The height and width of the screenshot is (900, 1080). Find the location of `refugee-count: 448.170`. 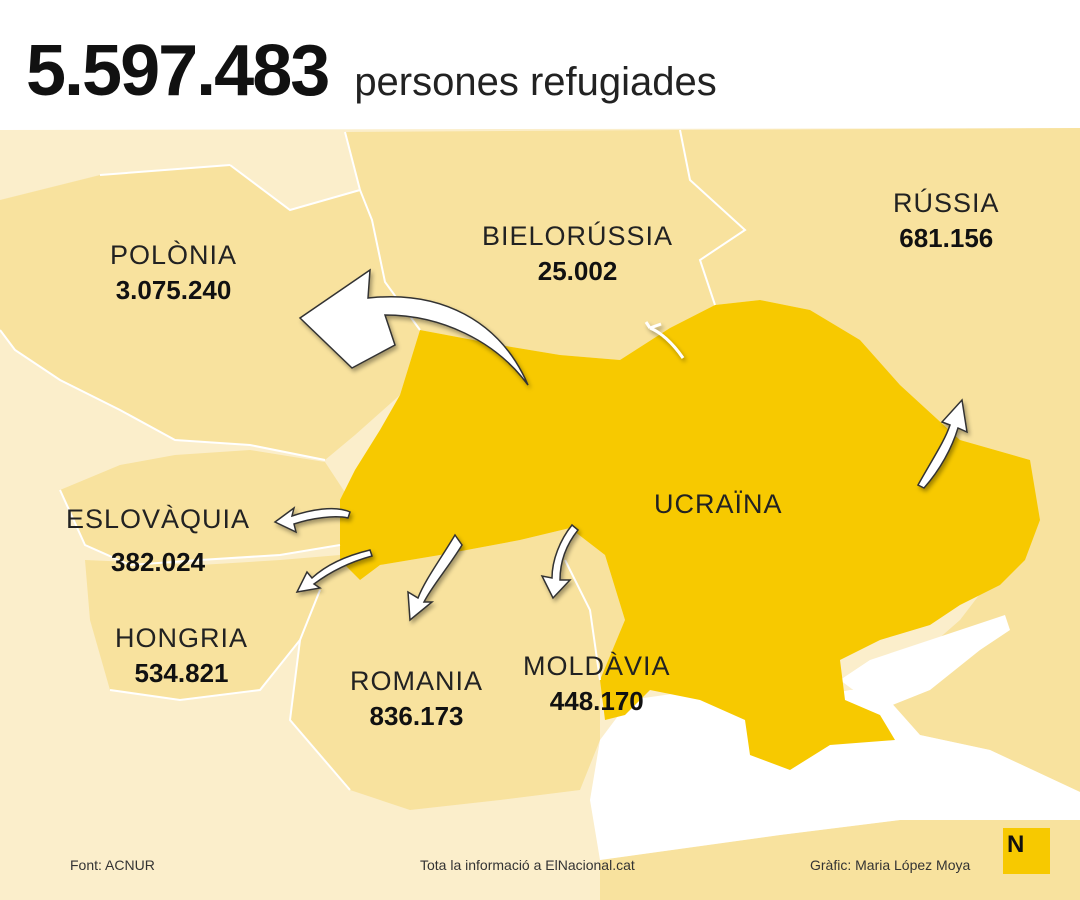

refugee-count: 448.170 is located at coordinates (596, 701).